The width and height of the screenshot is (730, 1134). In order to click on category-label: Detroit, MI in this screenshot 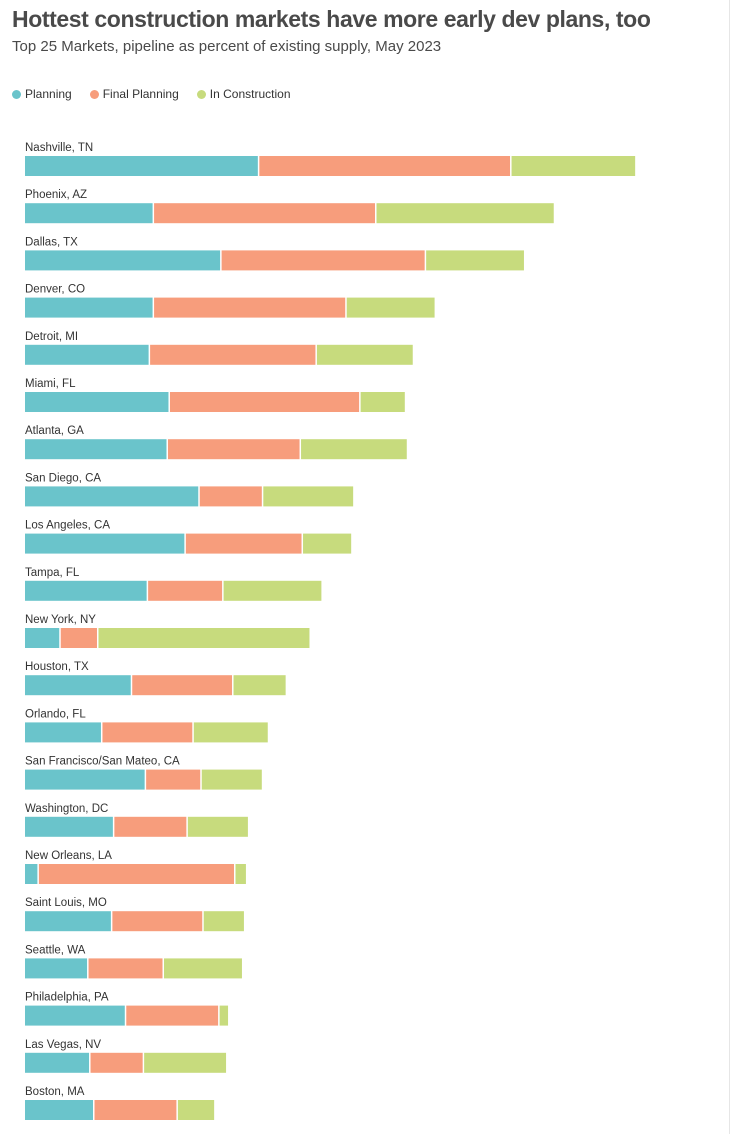, I will do `click(51, 337)`.